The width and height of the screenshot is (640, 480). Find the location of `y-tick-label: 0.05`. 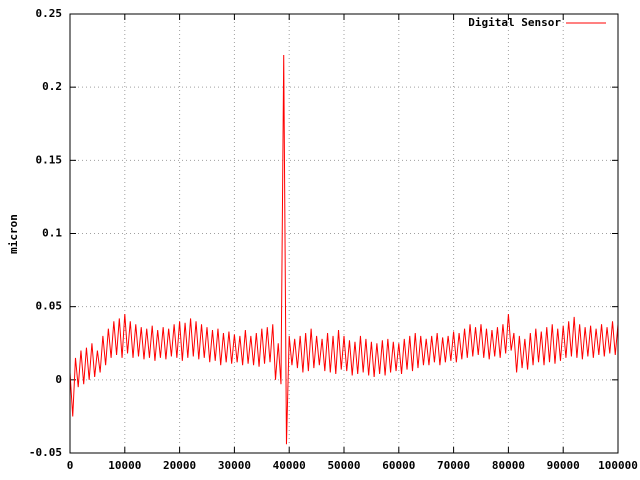

y-tick-label: 0.05 is located at coordinates (49, 306).